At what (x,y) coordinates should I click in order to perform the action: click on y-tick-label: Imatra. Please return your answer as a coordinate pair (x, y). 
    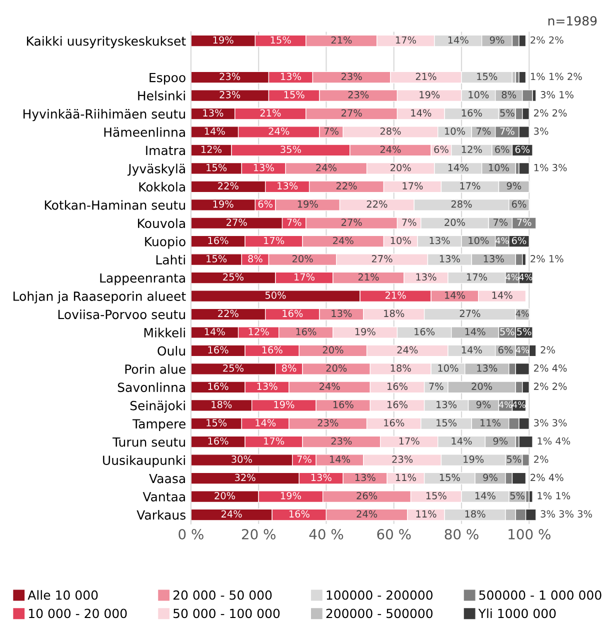
    Looking at the image, I should click on (165, 151).